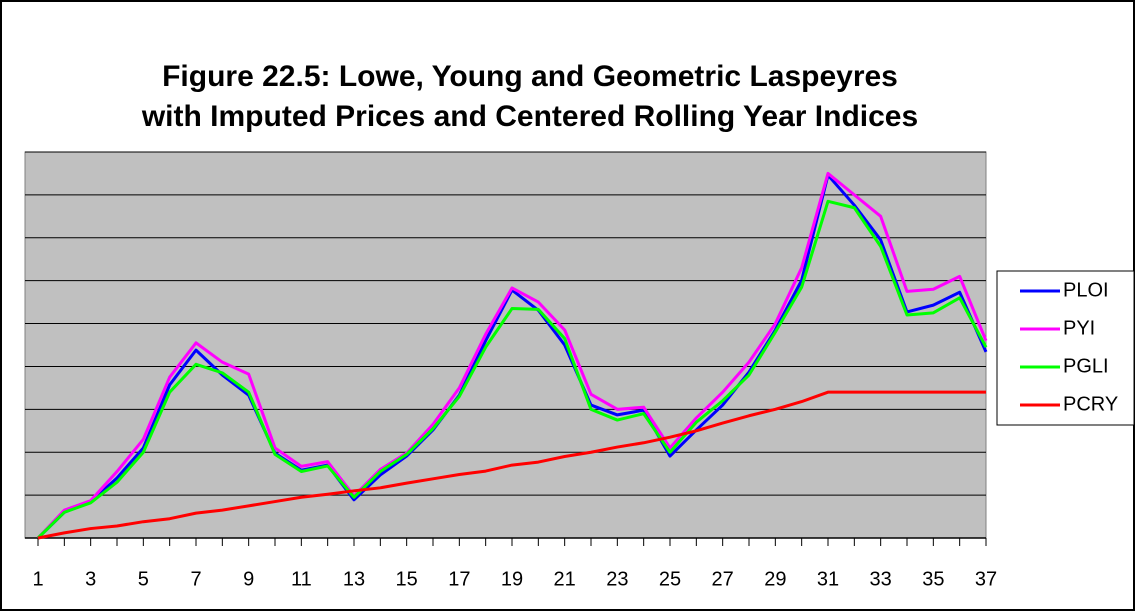 This screenshot has width=1135, height=611. Describe the element at coordinates (1086, 290) in the screenshot. I see `legend-label: PLOI` at that location.